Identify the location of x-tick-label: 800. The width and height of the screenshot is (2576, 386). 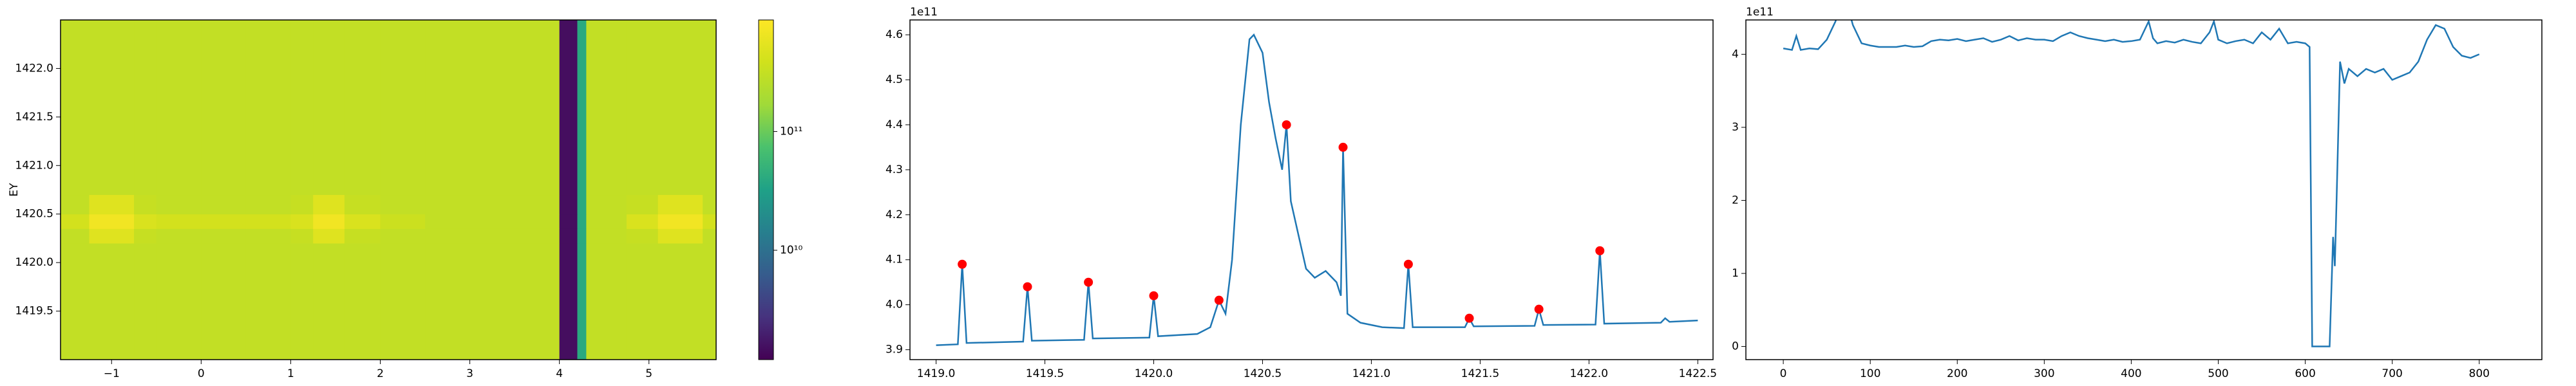
(2479, 373).